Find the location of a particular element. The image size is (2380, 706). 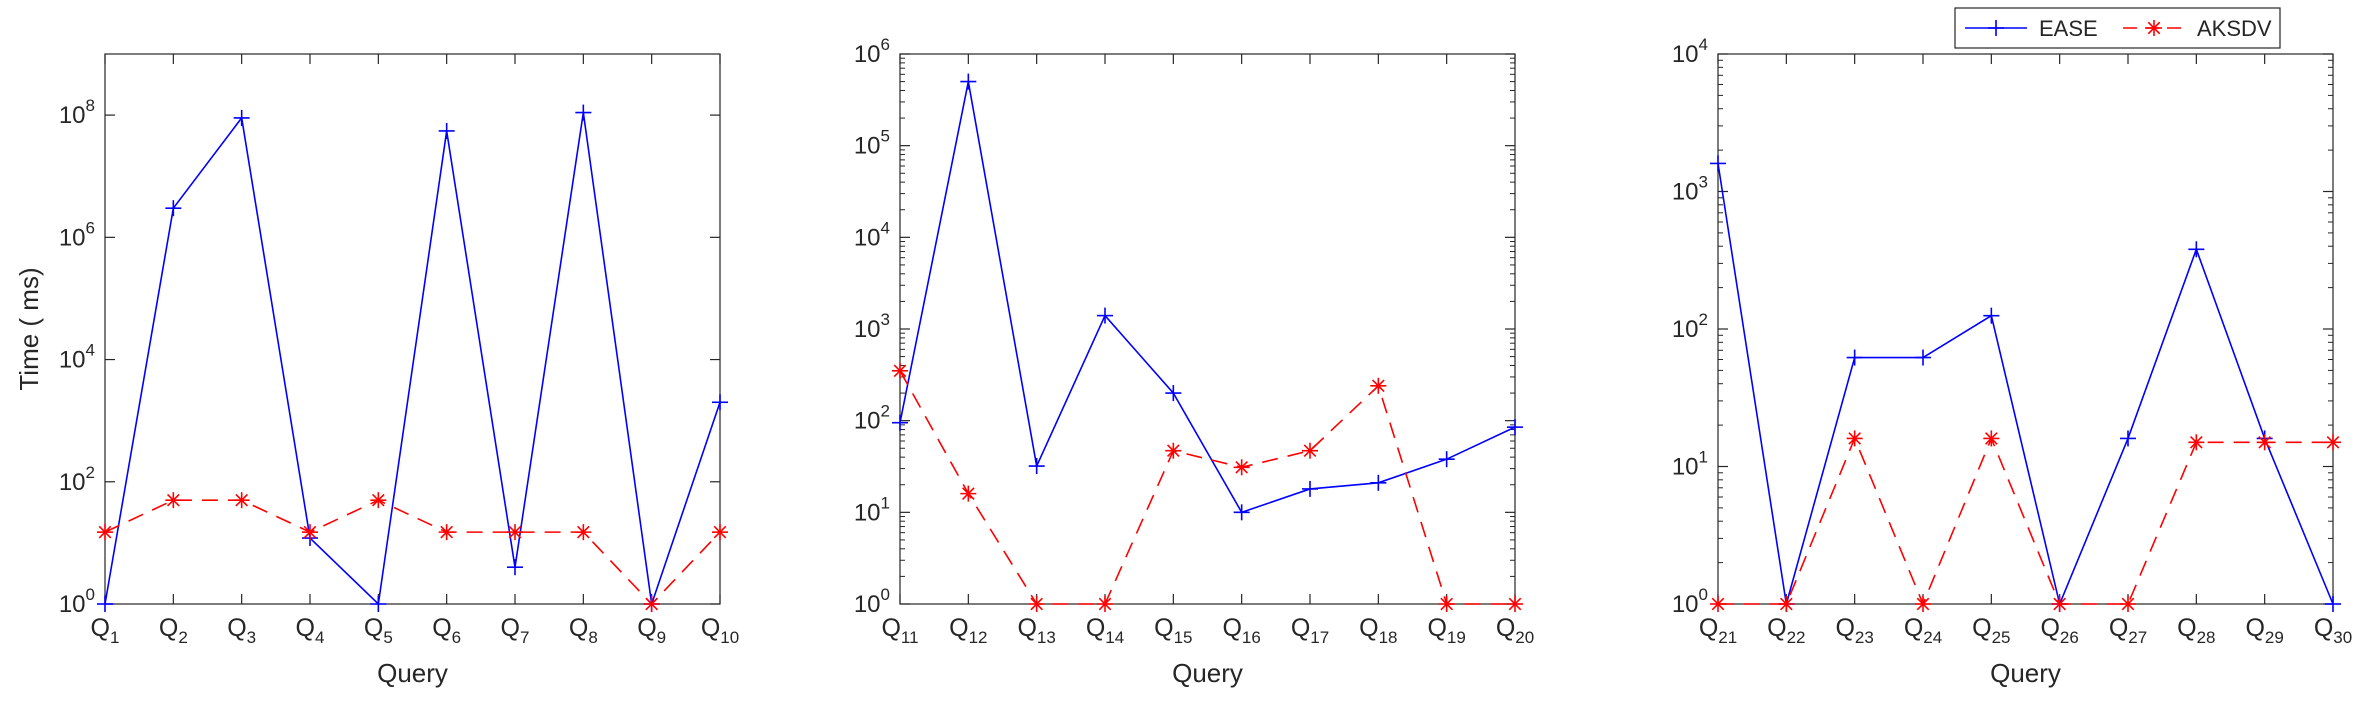

x-tick-label: Q29 is located at coordinates (2264, 630).